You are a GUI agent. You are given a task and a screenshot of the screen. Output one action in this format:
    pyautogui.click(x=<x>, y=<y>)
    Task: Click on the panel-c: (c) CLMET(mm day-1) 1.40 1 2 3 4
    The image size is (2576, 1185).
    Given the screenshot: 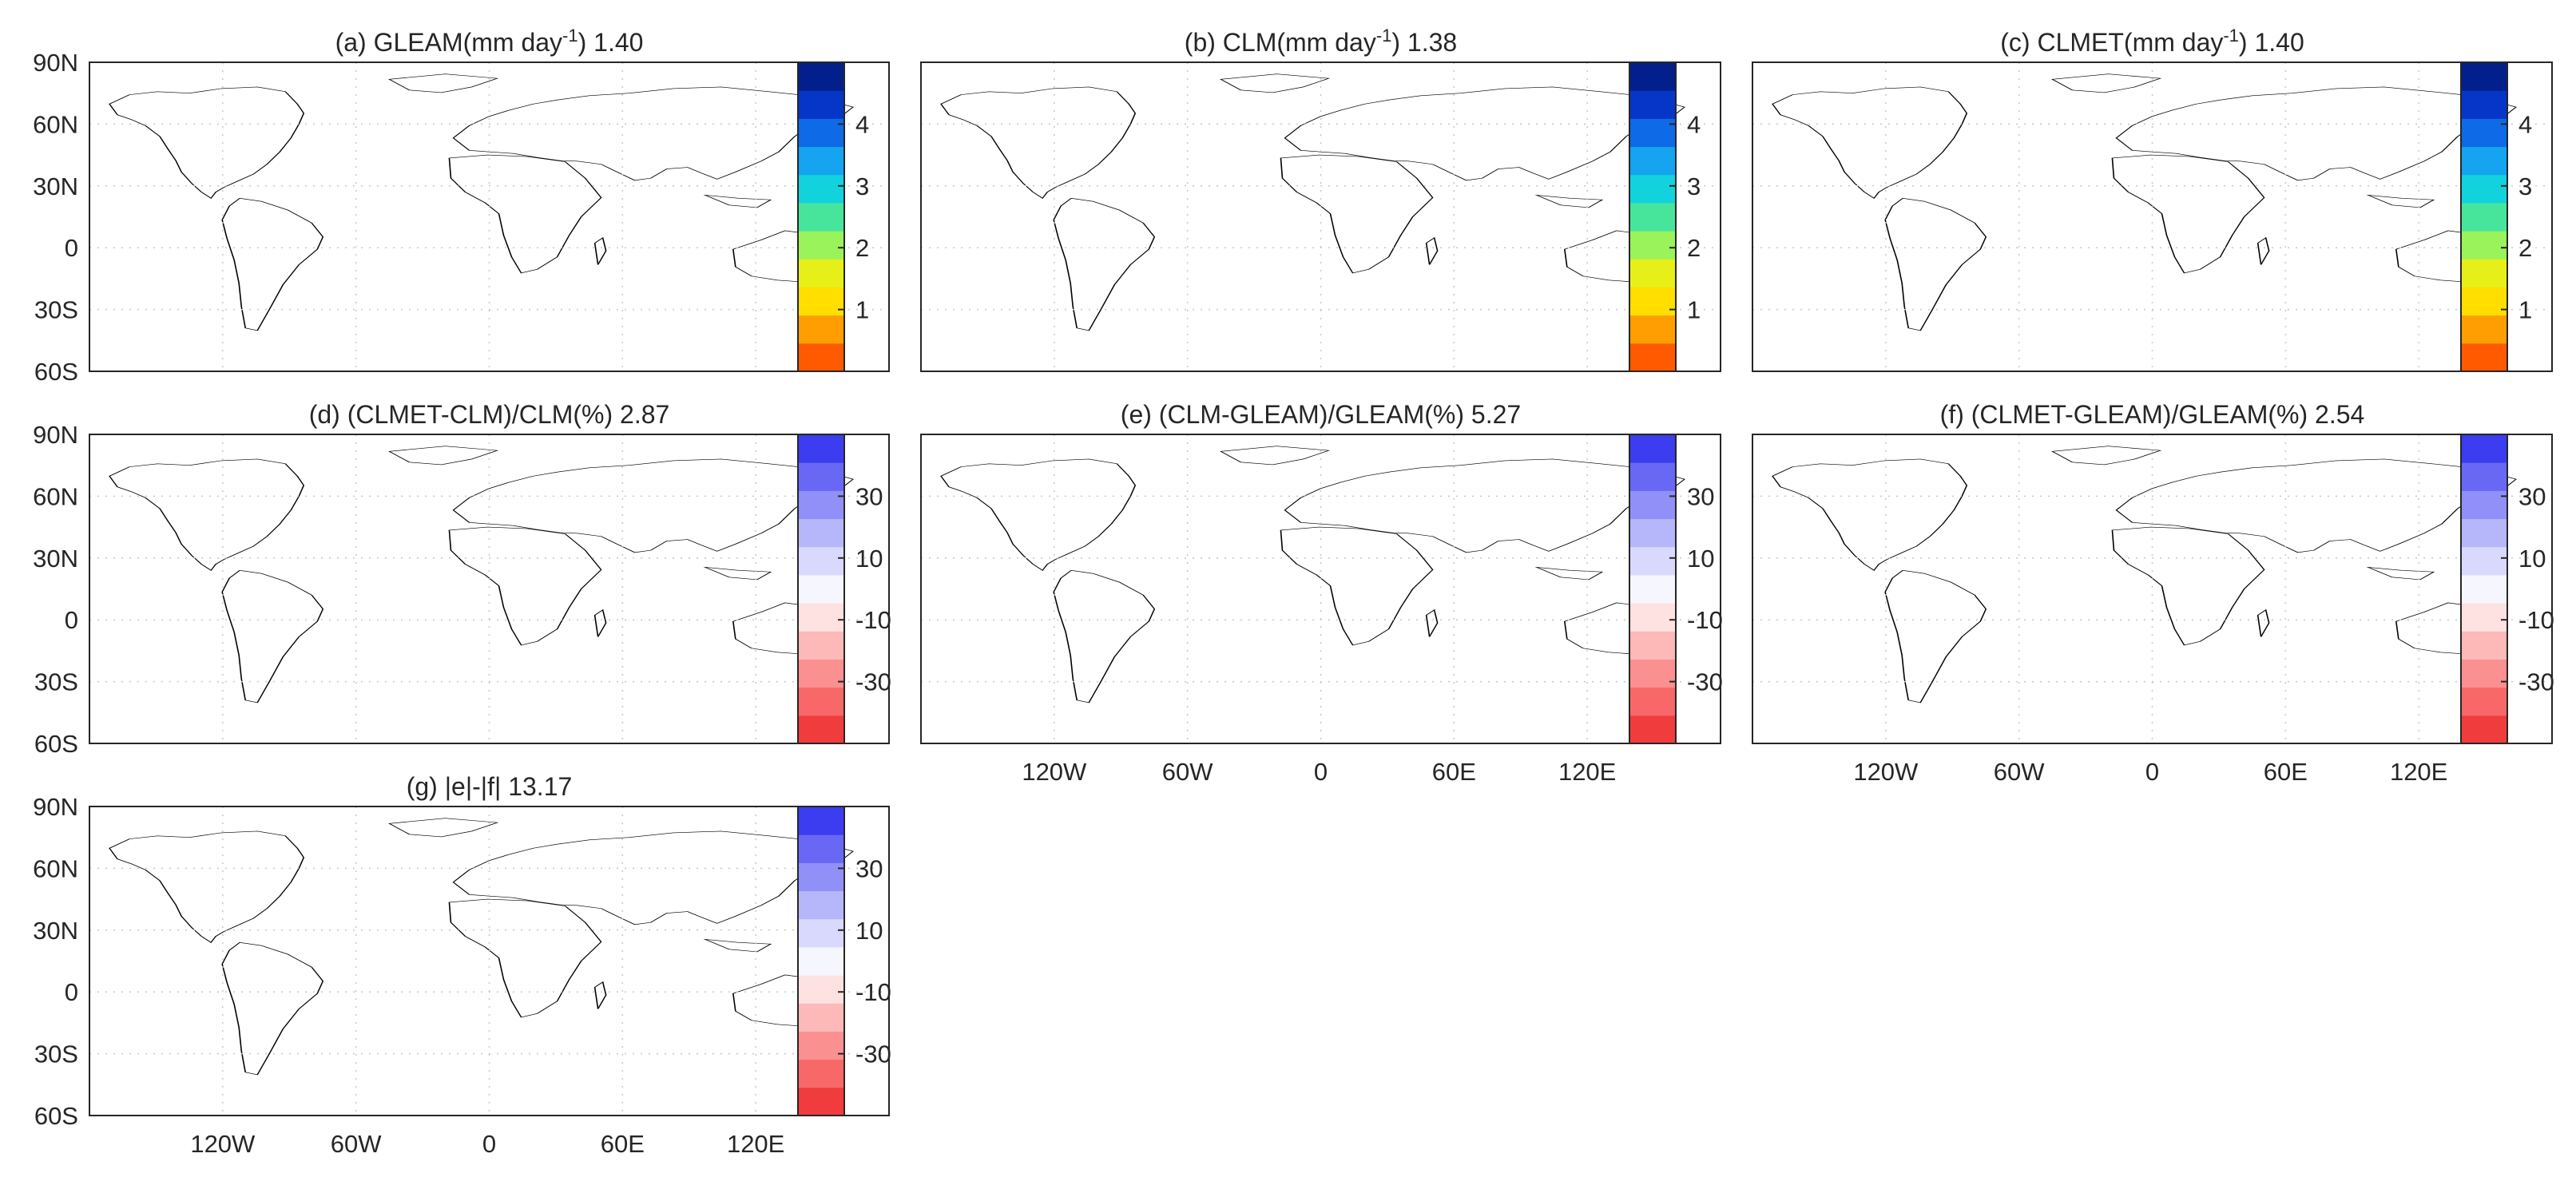 What is the action you would take?
    pyautogui.click(x=2152, y=199)
    